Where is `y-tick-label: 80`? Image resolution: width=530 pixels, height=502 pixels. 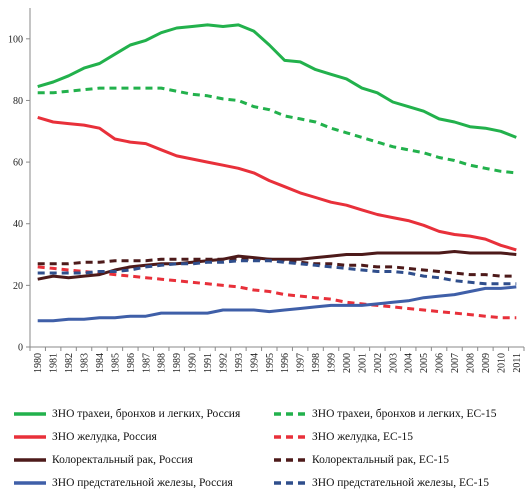
y-tick-label: 80 is located at coordinates (18, 101).